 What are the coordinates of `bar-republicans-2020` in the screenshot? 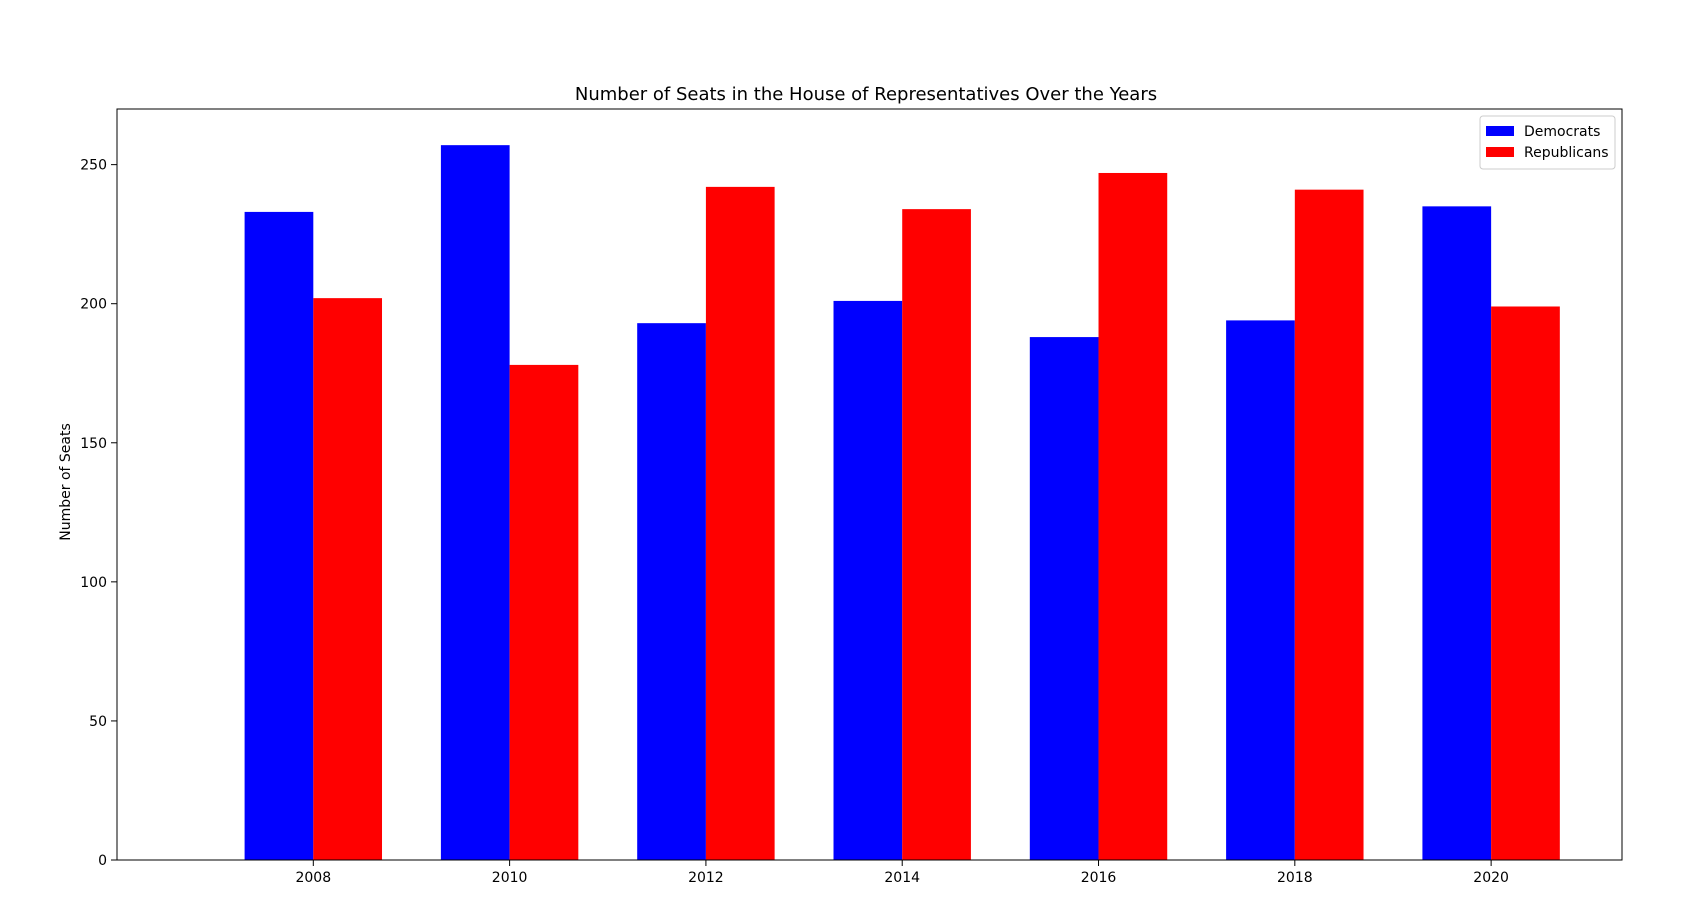 It's located at (1525, 583).